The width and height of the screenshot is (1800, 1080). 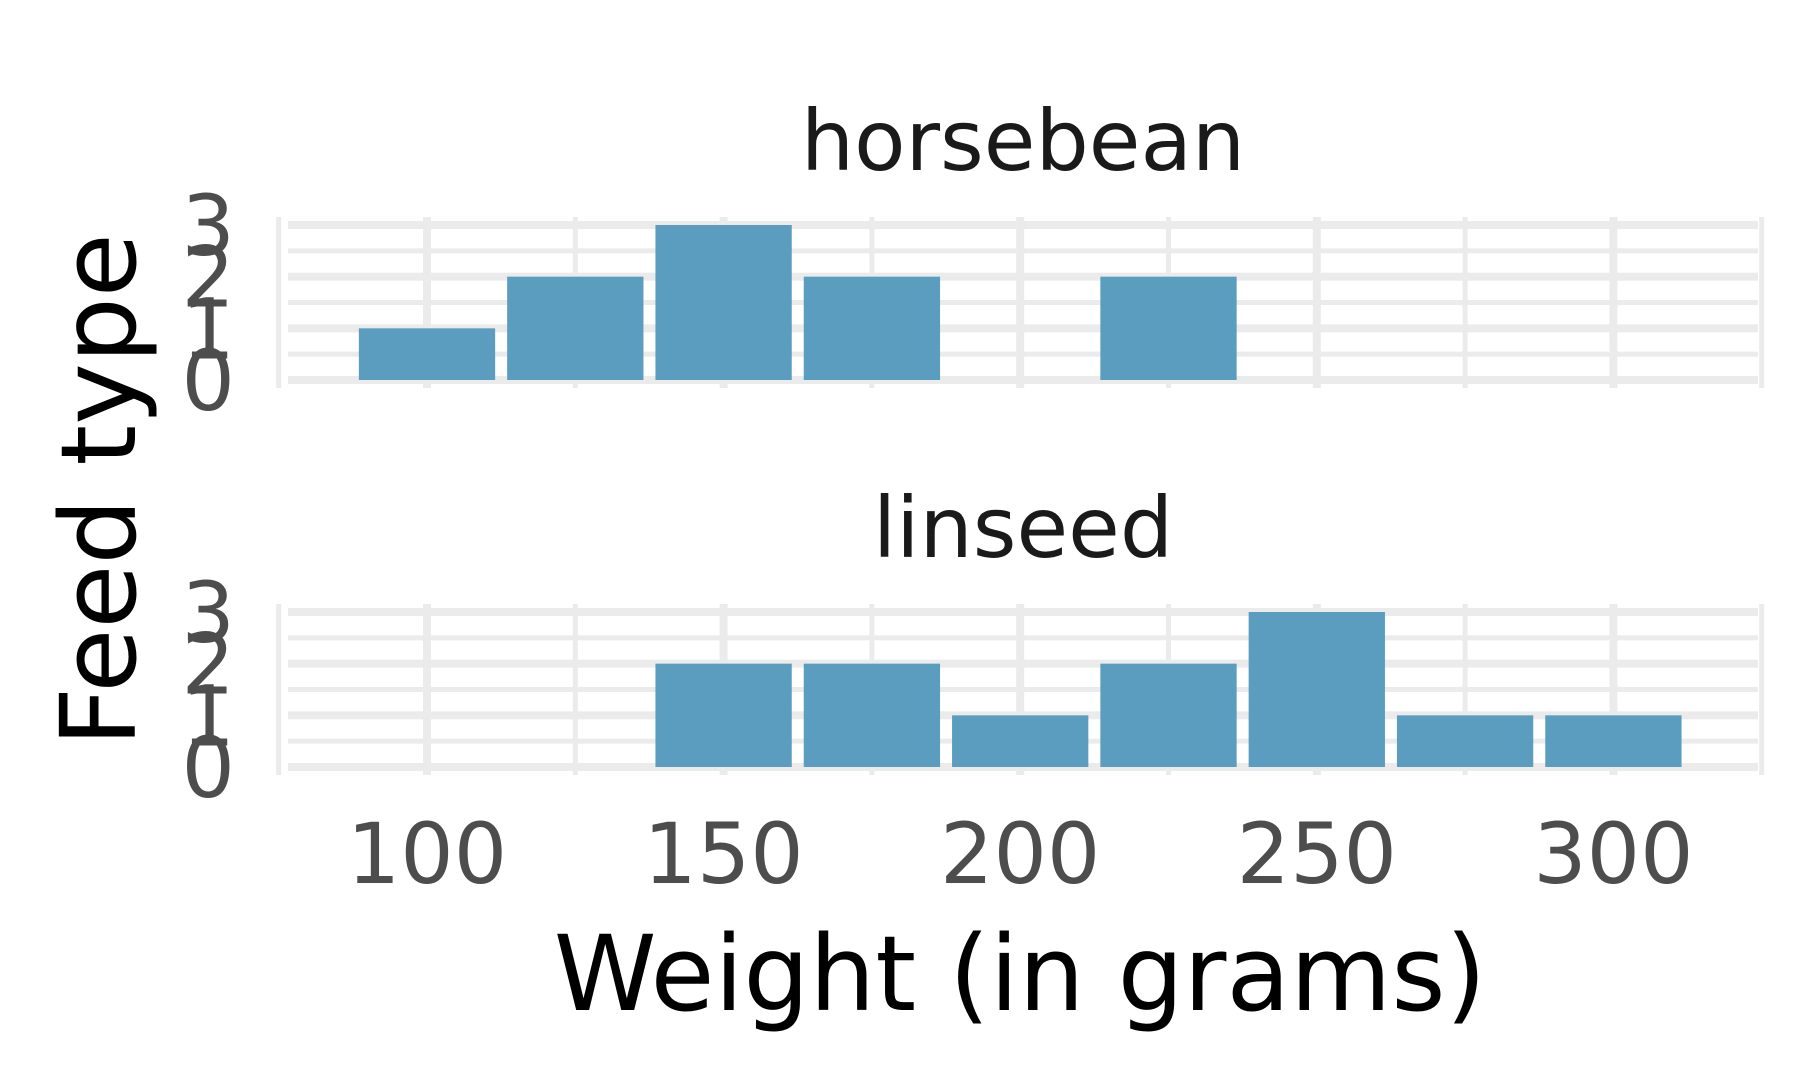 What do you see at coordinates (1613, 854) in the screenshot?
I see `x-tick-label: 300` at bounding box center [1613, 854].